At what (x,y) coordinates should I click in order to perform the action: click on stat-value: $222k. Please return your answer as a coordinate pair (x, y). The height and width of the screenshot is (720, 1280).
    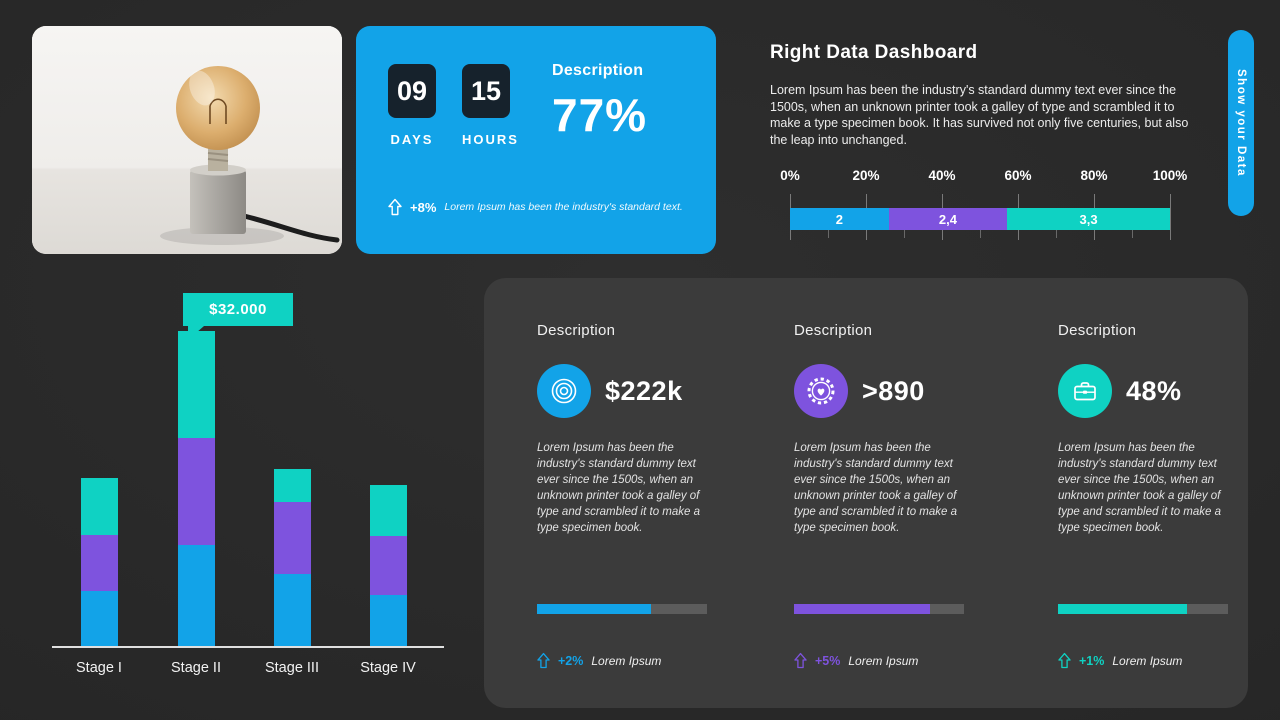
    Looking at the image, I should click on (644, 390).